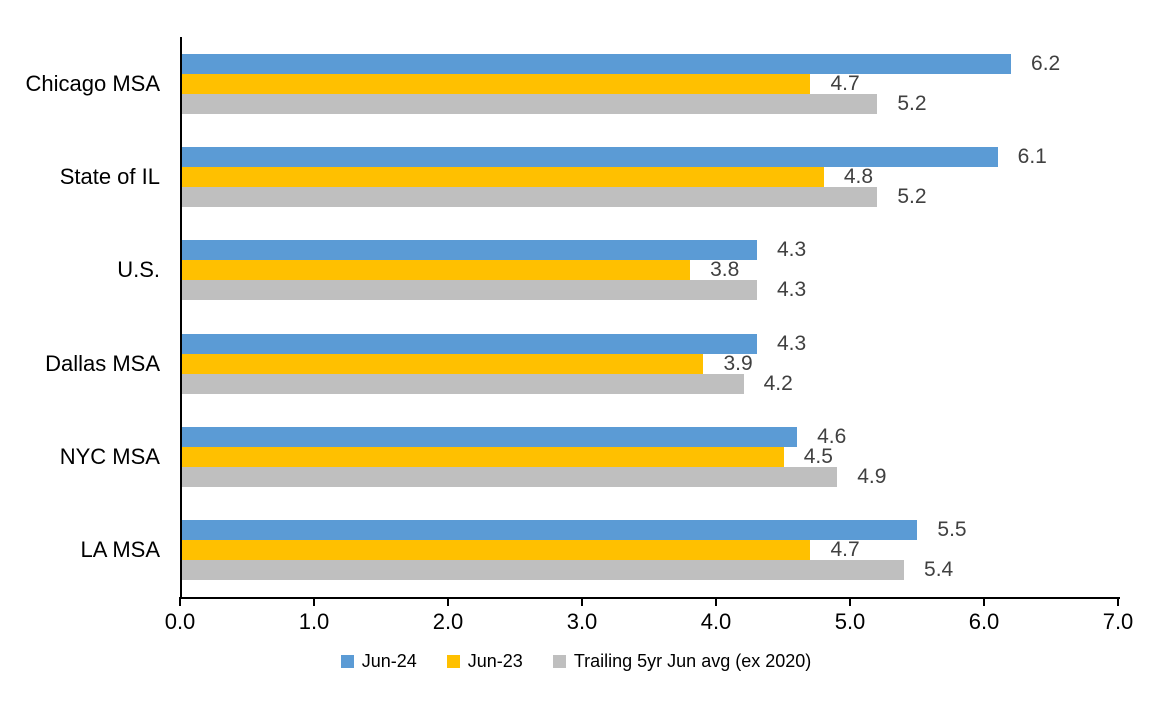  What do you see at coordinates (102, 363) in the screenshot?
I see `category-label-dallas-msa: Dallas MSA` at bounding box center [102, 363].